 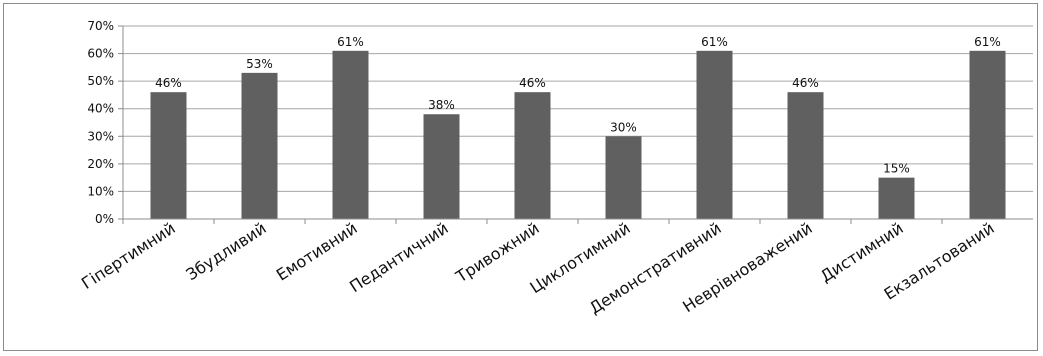 What do you see at coordinates (226, 251) in the screenshot?
I see `x-tick-label: Збудливий` at bounding box center [226, 251].